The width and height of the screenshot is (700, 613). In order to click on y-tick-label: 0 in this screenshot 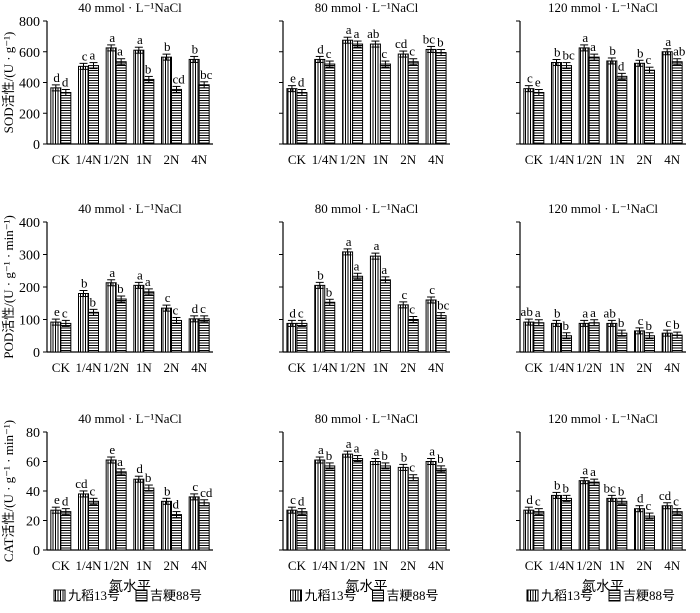, I will do `click(36, 353)`.